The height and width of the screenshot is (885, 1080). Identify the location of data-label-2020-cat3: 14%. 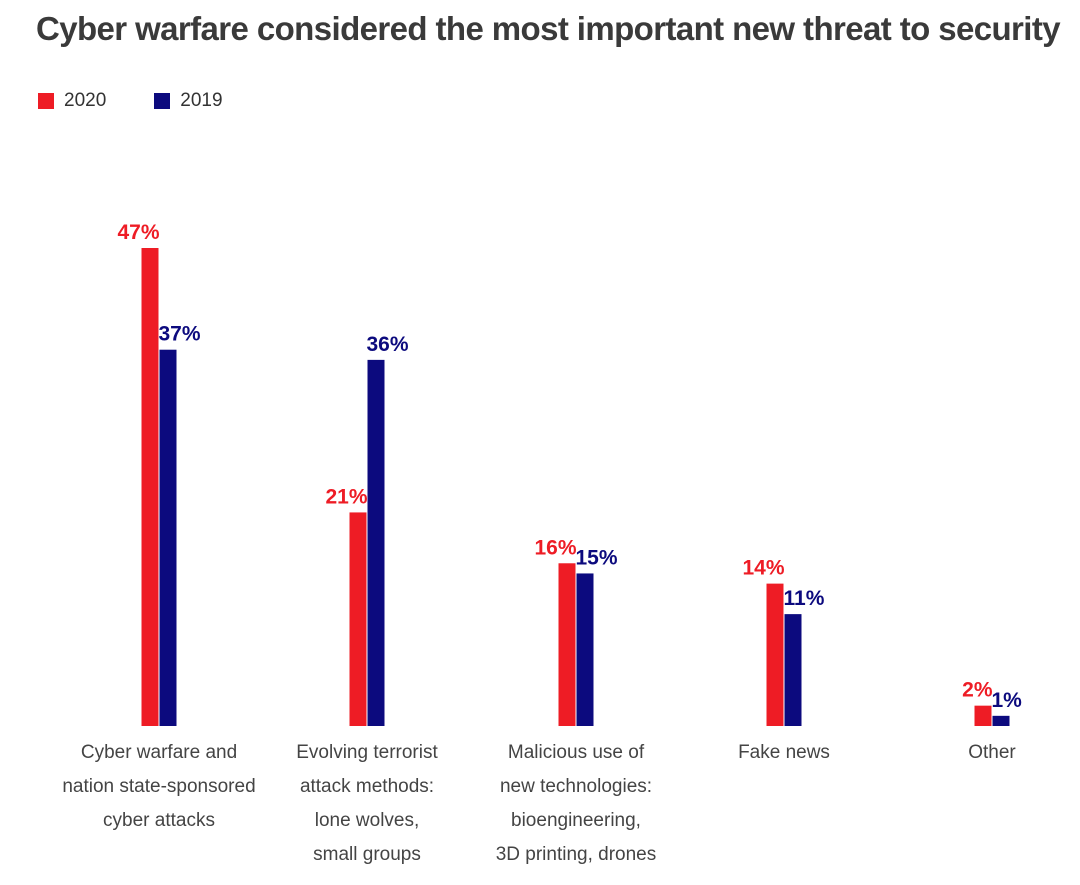
(763, 568).